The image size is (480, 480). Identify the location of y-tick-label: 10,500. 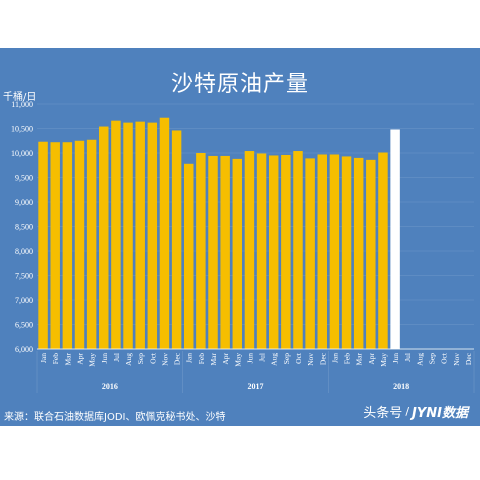
(22, 129).